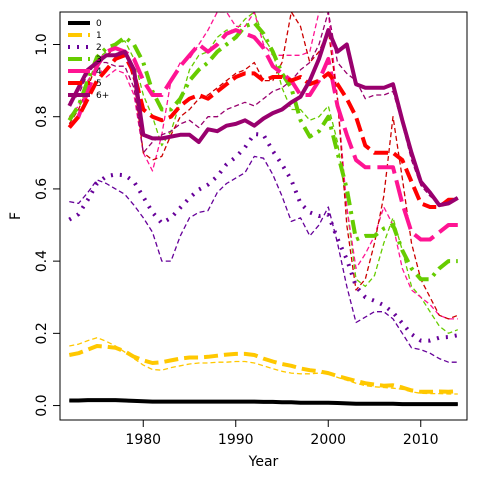 This screenshot has width=480, height=480. Describe the element at coordinates (42, 44) in the screenshot. I see `y-tick-label: 1.0` at that location.